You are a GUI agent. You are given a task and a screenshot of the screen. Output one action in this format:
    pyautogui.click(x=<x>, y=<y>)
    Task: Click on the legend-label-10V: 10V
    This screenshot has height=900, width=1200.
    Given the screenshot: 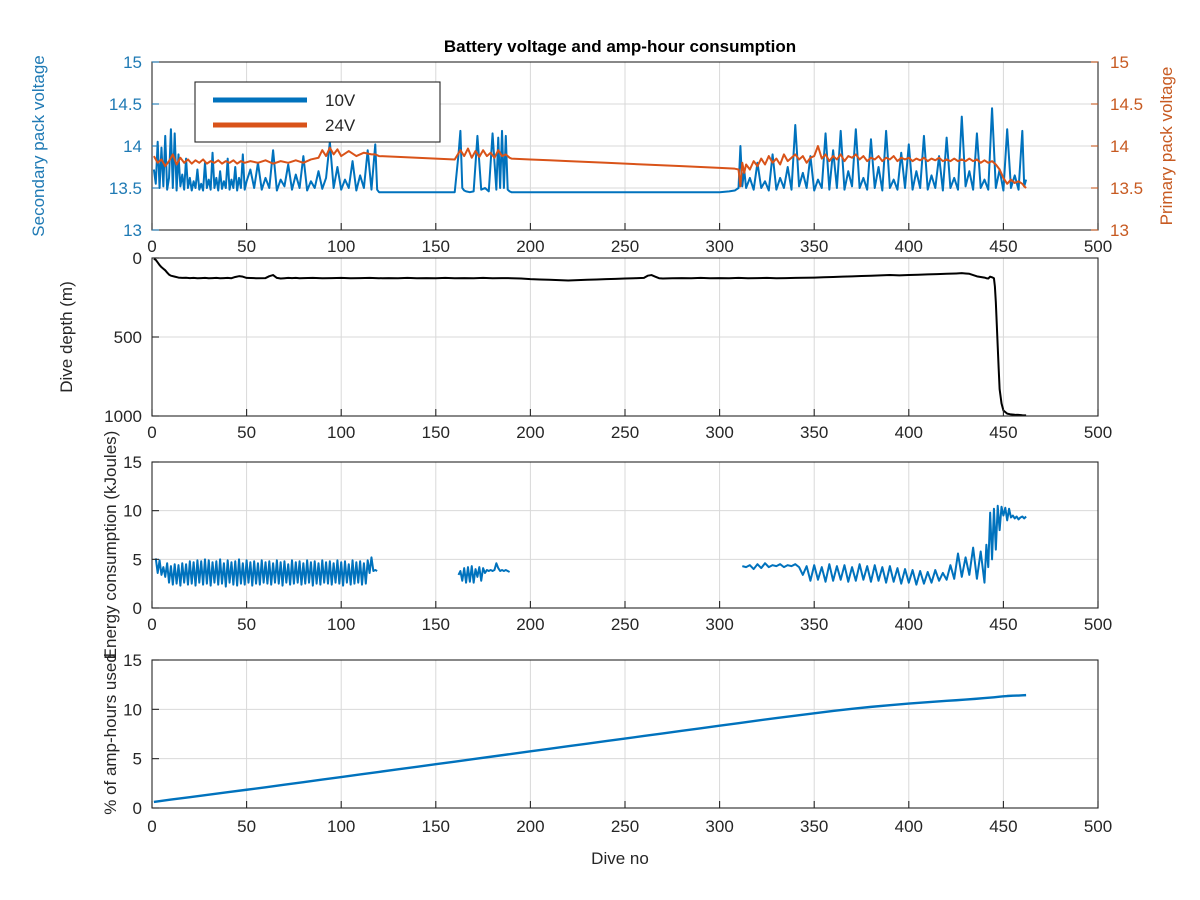 What is the action you would take?
    pyautogui.click(x=340, y=100)
    